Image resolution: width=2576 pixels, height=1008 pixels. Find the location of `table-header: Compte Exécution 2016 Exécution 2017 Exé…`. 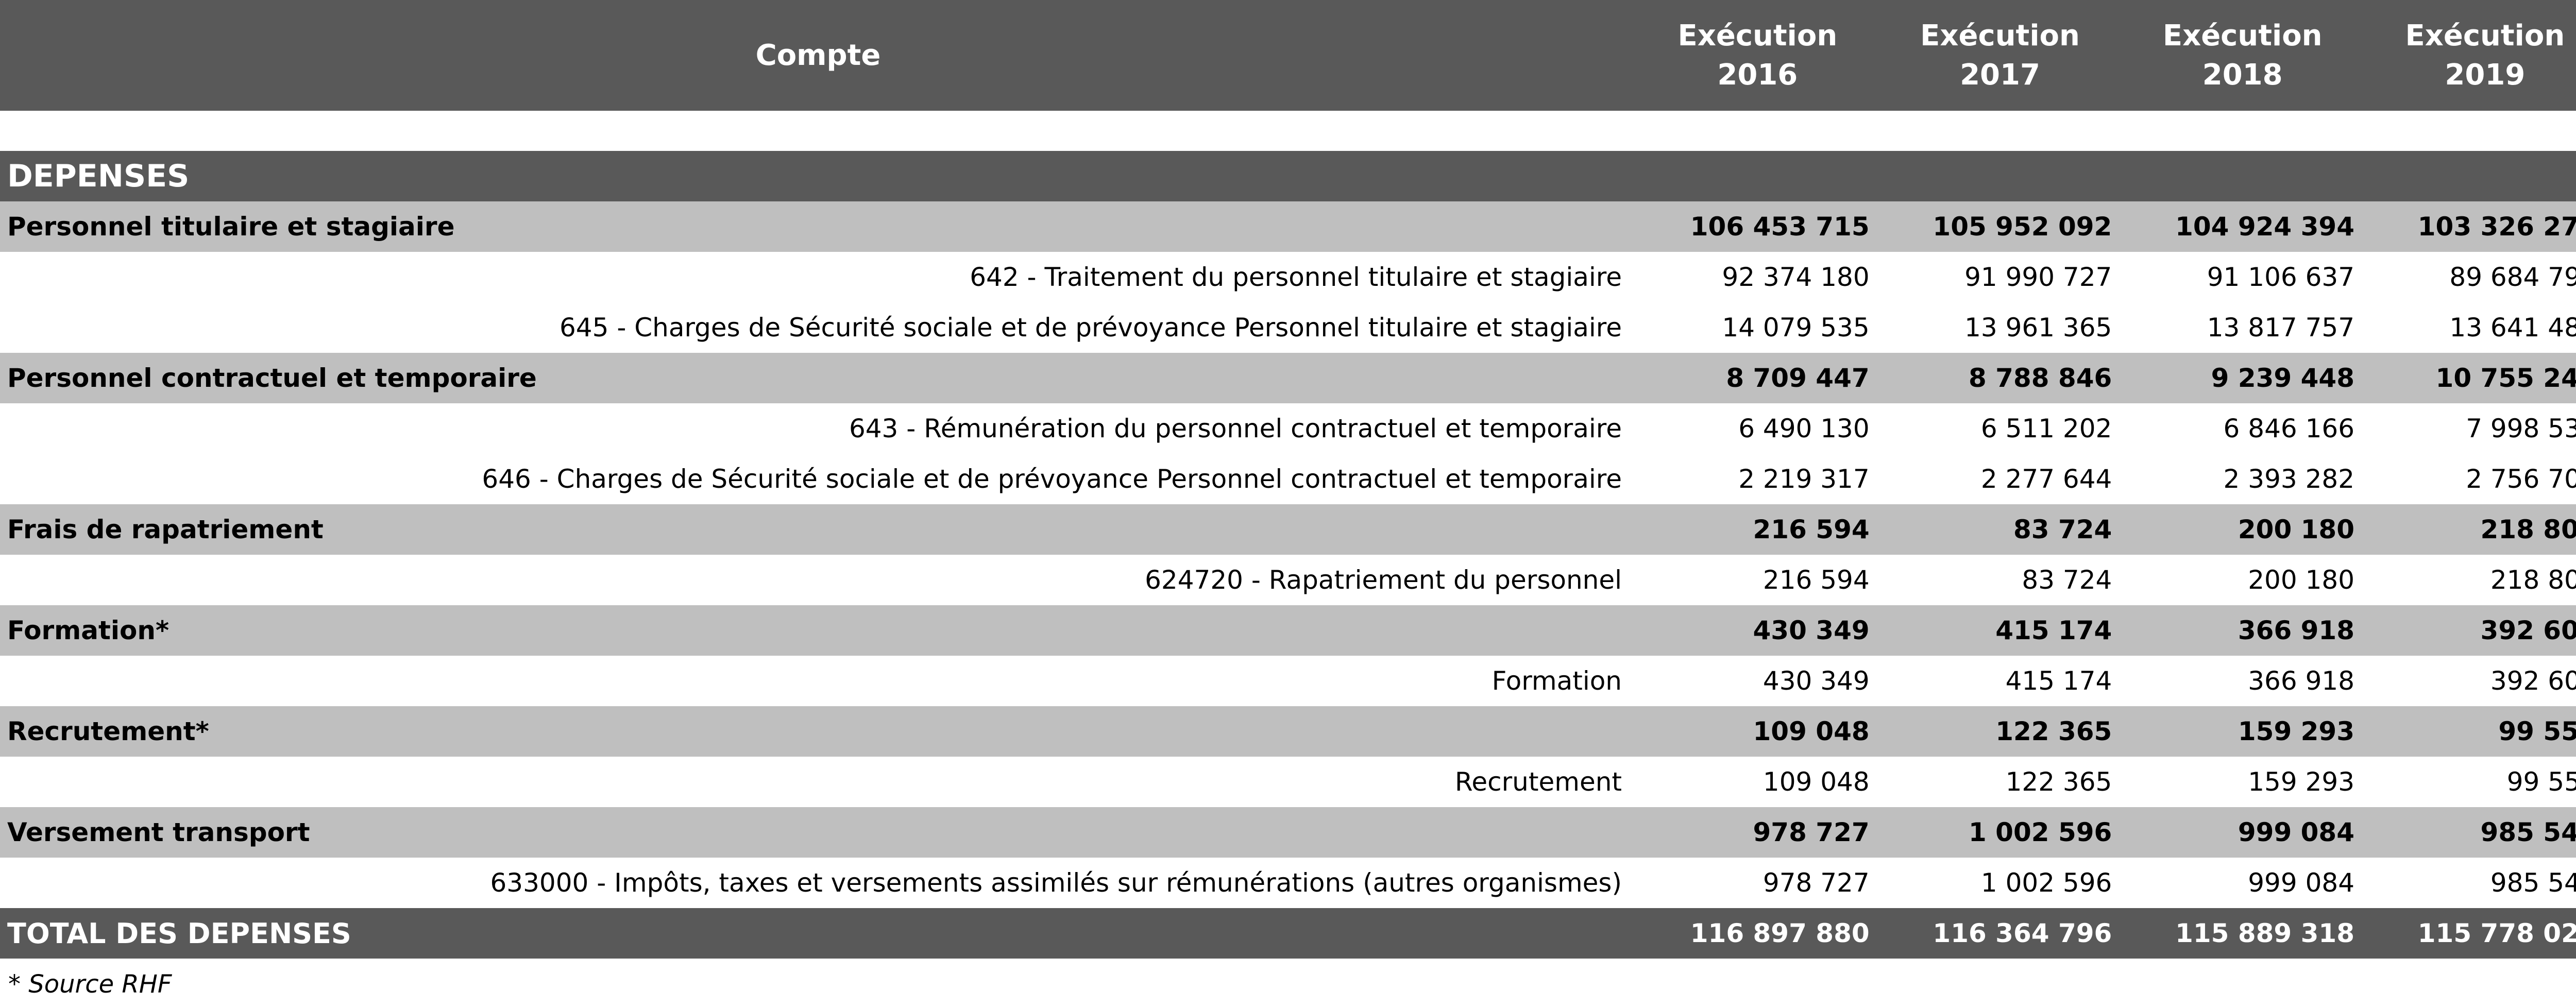

table-header: Compte Exécution 2016 Exécution 2017 Exé… is located at coordinates (1288, 55).